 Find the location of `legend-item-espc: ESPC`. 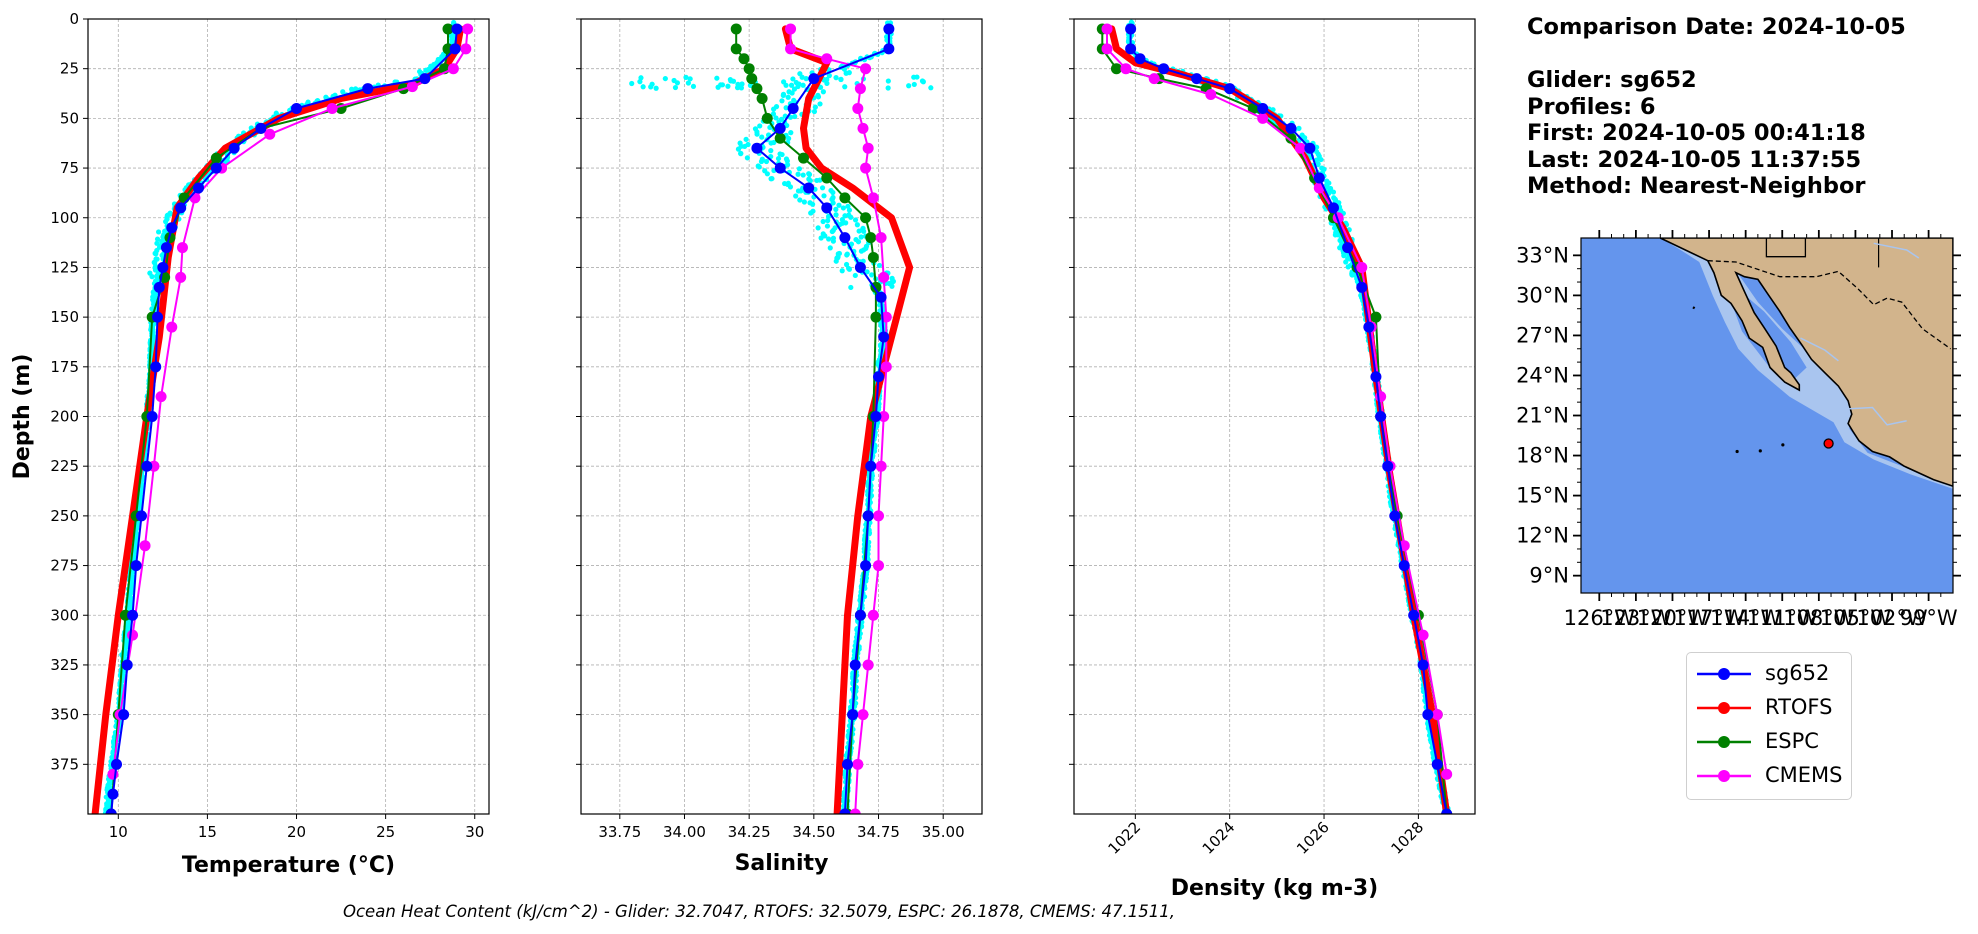

legend-item-espc: ESPC is located at coordinates (1772, 742).